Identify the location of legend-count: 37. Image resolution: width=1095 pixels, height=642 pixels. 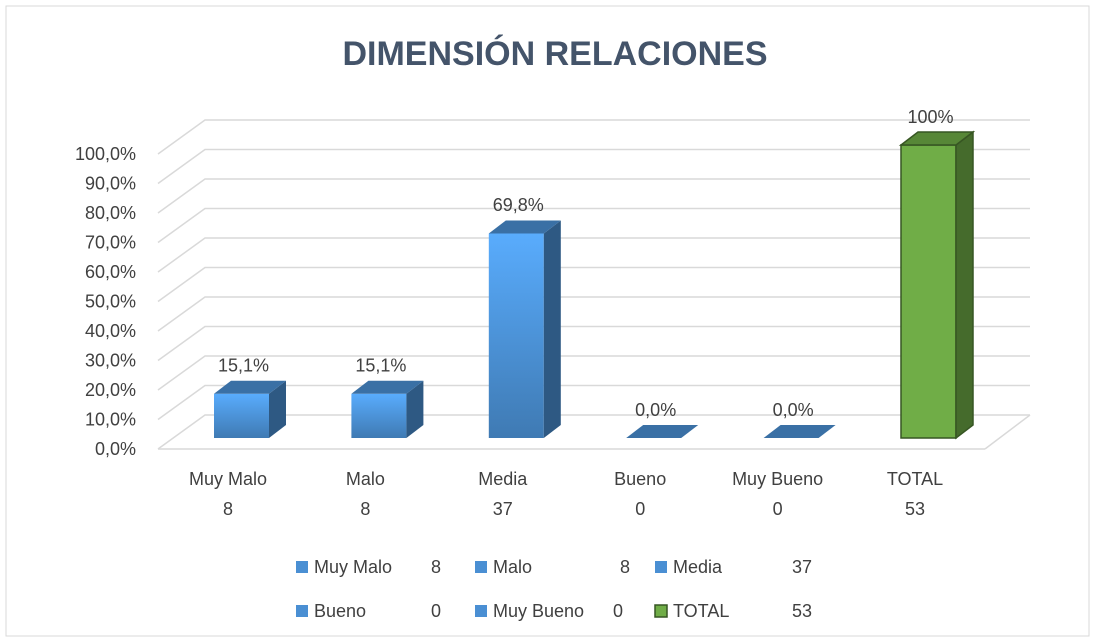
(802, 567).